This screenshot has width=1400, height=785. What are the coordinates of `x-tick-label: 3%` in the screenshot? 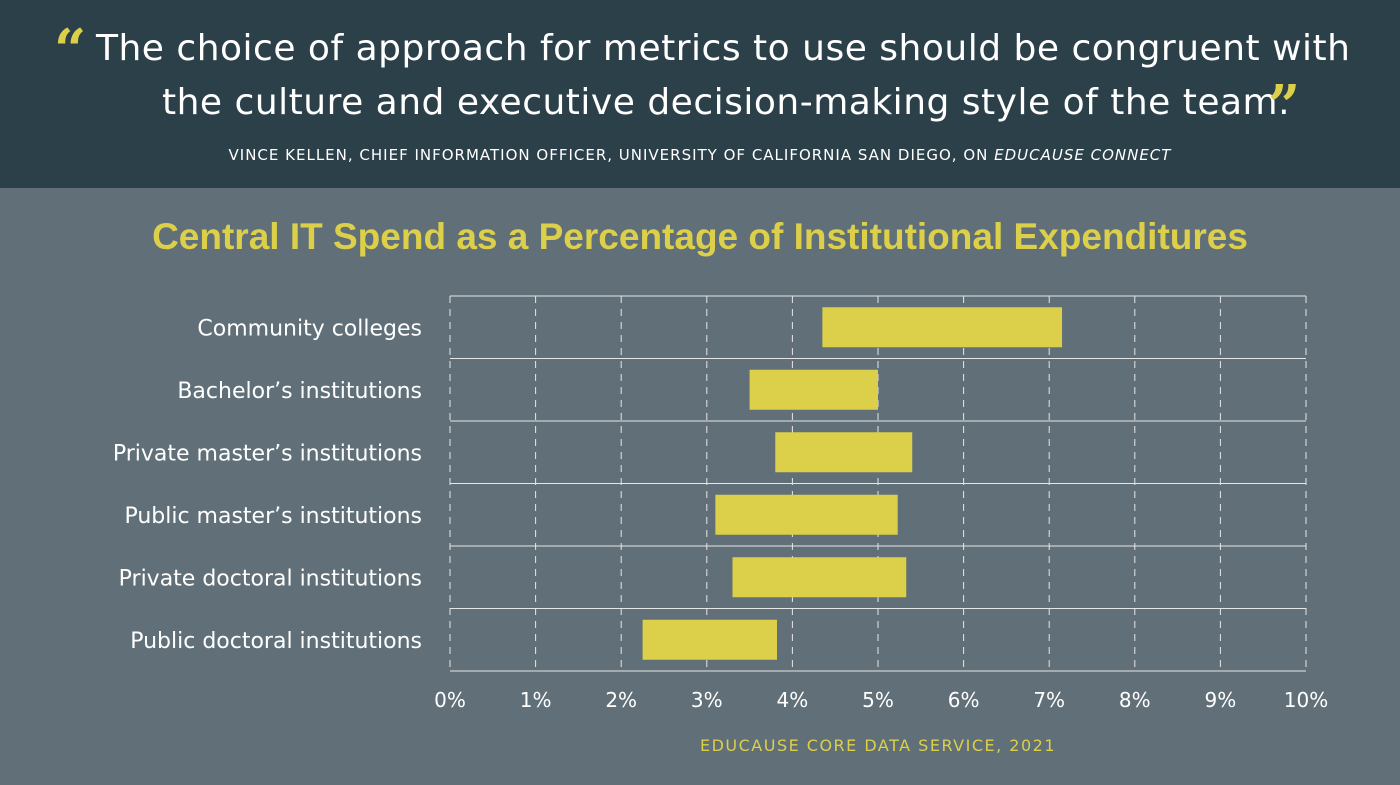 It's located at (707, 700).